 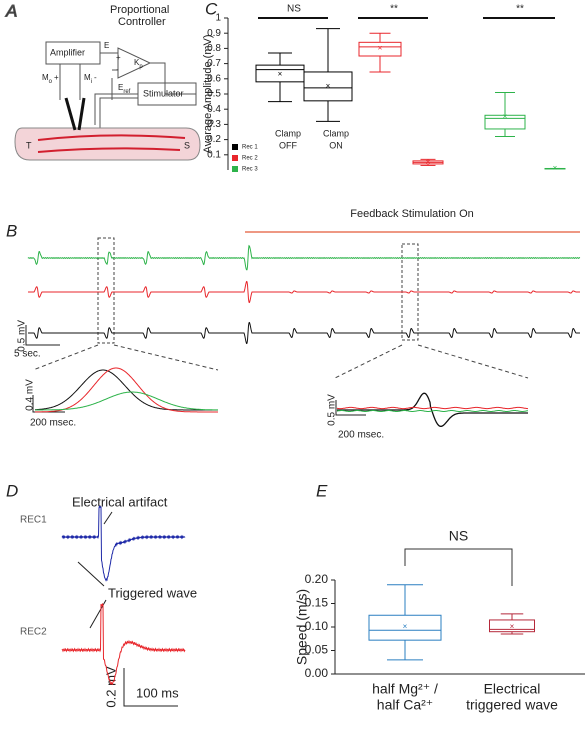 What do you see at coordinates (250, 148) in the screenshot?
I see `legend-label: Rec 1` at bounding box center [250, 148].